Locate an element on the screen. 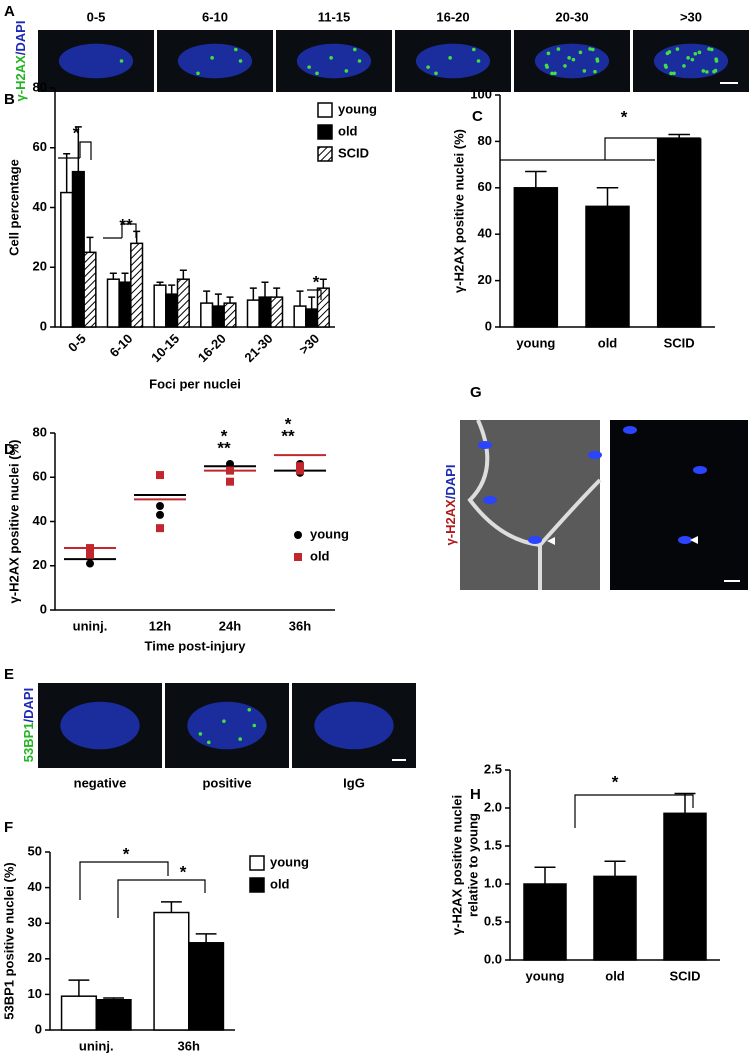  stain-label: γ-H2AX is located at coordinates (20, 78).